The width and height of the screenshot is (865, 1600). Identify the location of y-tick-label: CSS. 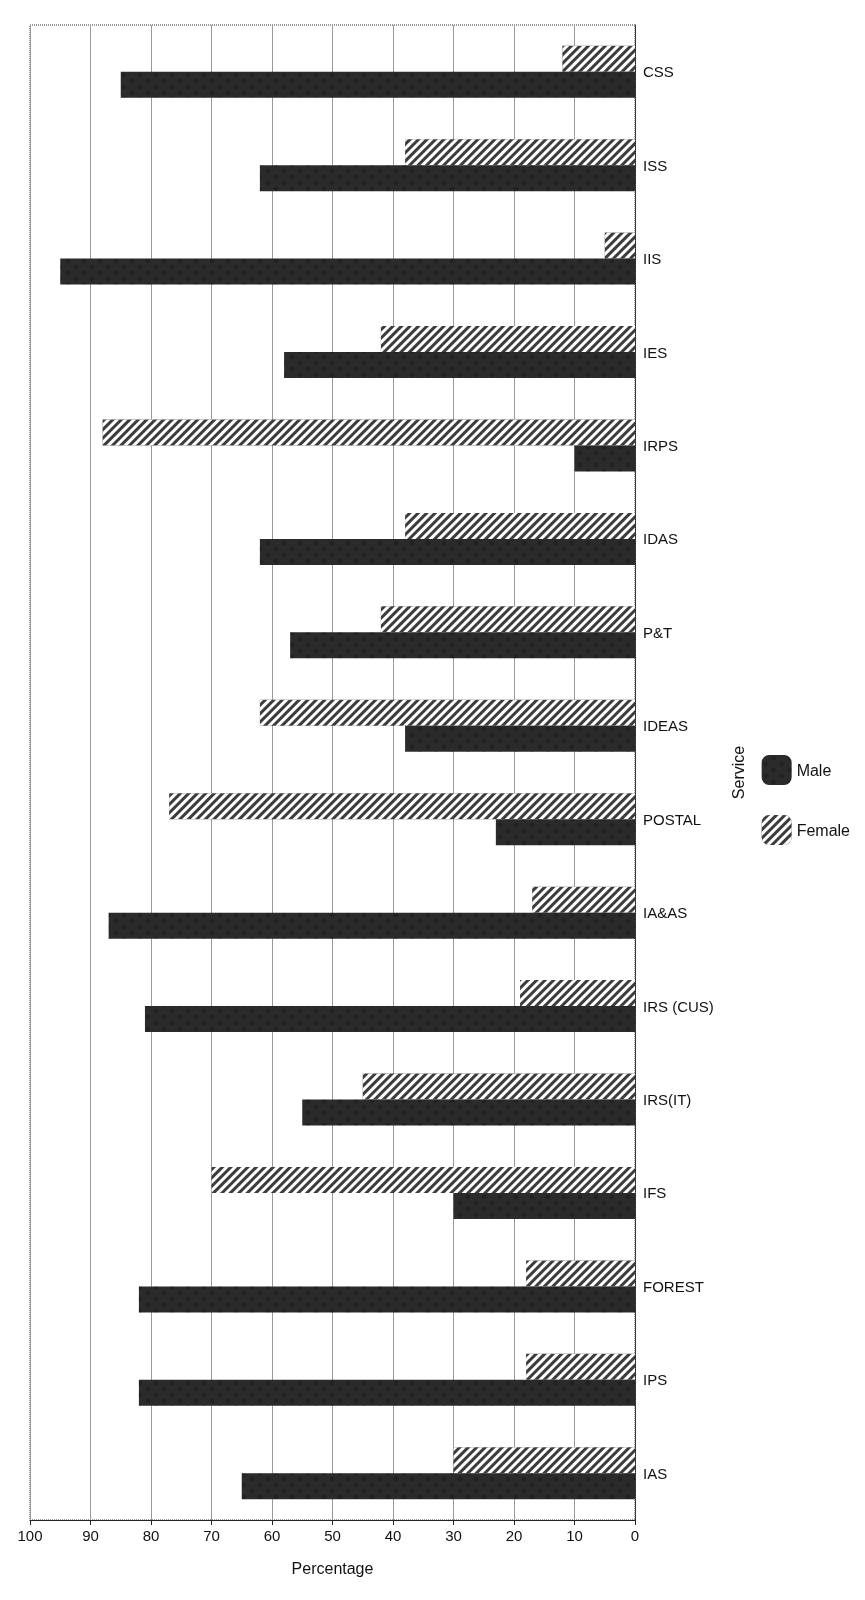
(658, 72).